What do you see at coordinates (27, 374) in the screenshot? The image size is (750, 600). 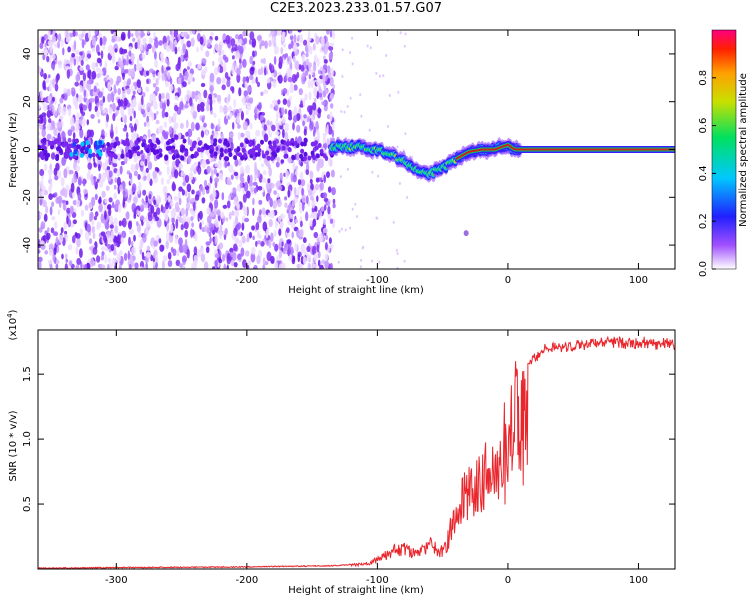 I see `y-tick-label: 1.5` at bounding box center [27, 374].